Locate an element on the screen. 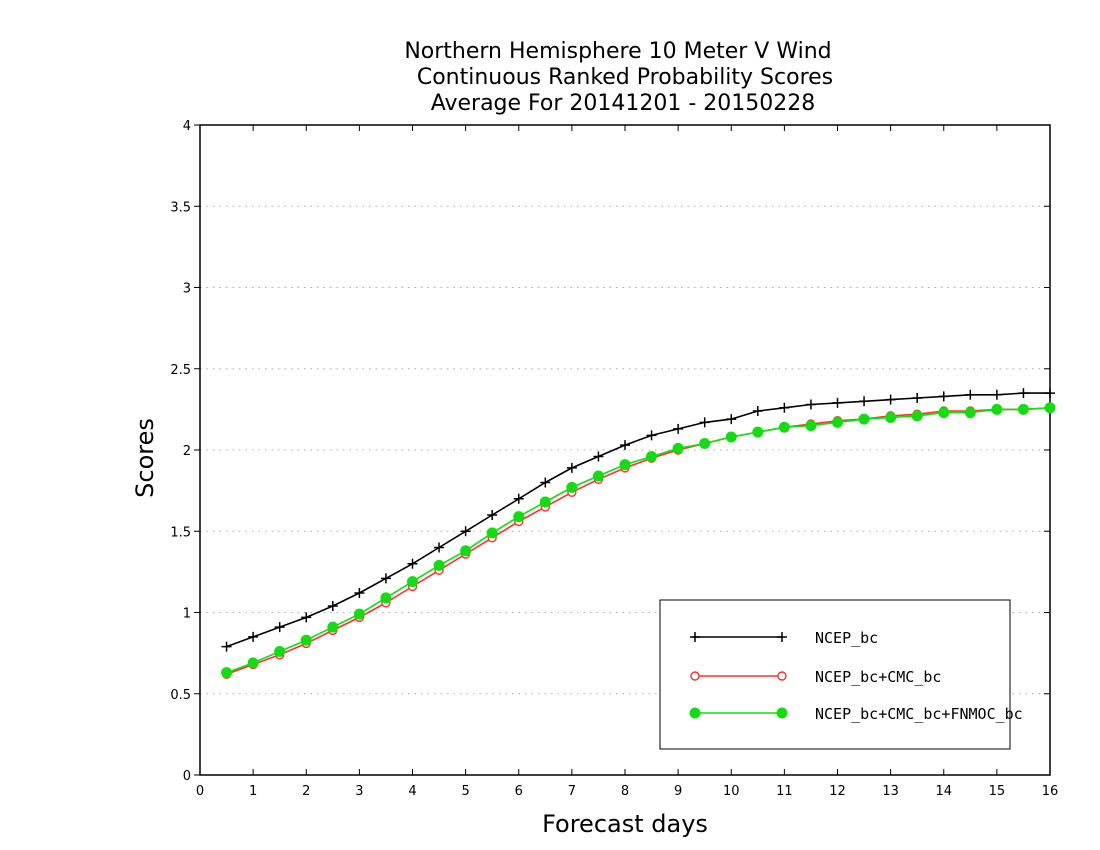 This screenshot has height=850, width=1100. legend-item: NCEP_bc+CMC_bc+FNMOC_bc is located at coordinates (856, 714).